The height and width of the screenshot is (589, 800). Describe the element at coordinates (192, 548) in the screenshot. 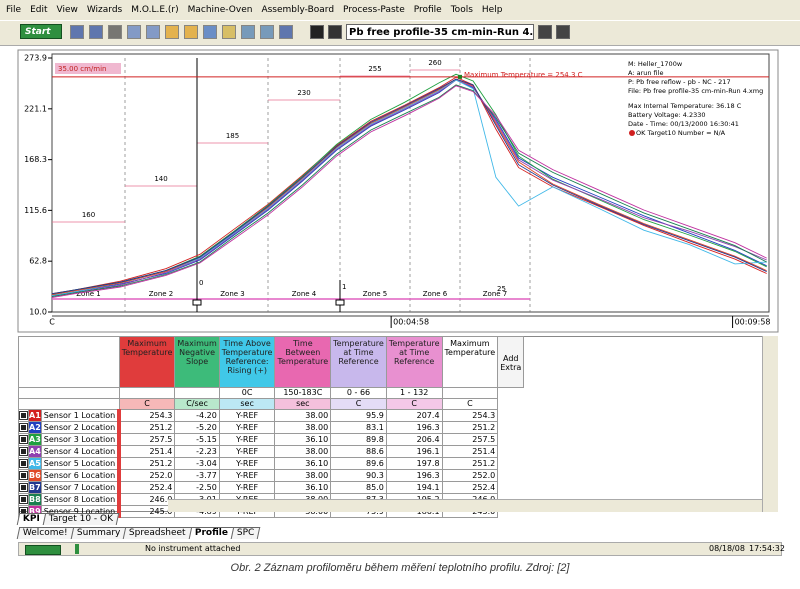

I see `status-message: No instrument attached` at that location.